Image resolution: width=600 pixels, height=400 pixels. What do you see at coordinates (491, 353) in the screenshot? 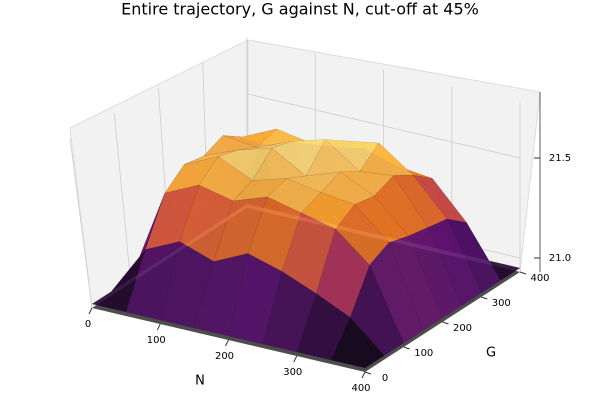
I see `y-axis-label: G` at bounding box center [491, 353].